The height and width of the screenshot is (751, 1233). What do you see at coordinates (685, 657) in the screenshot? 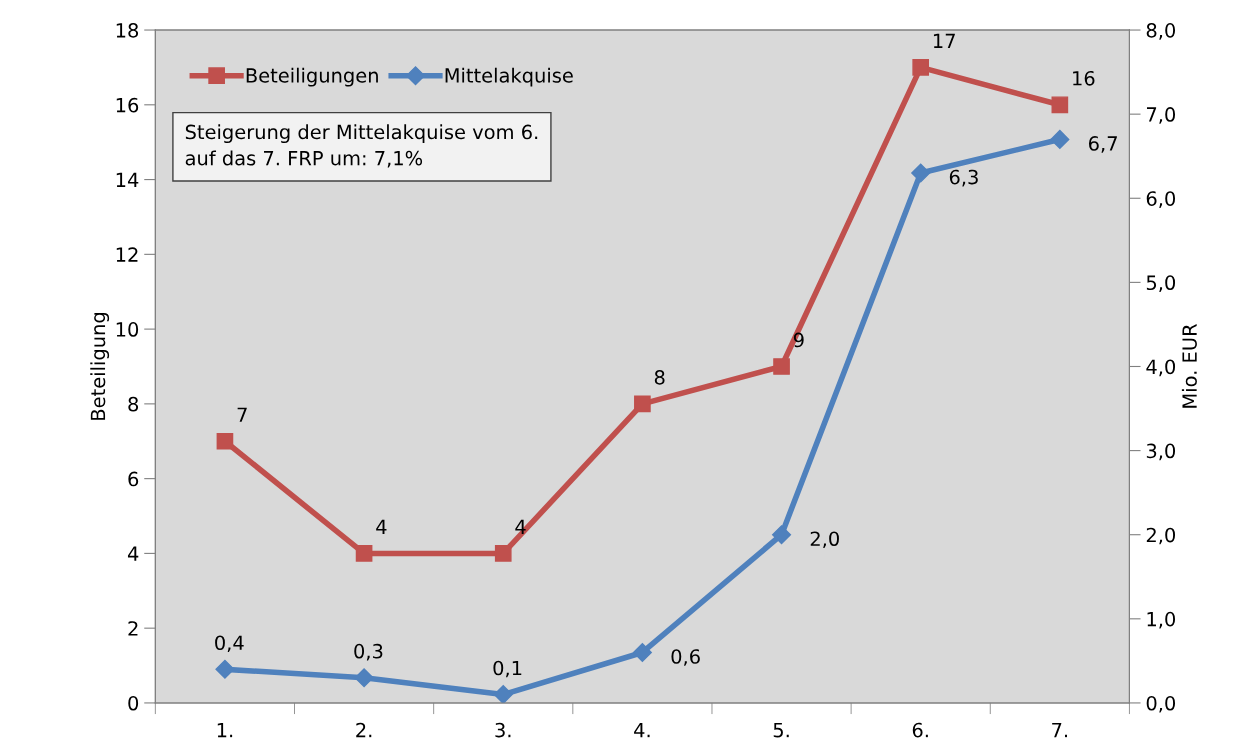
I see `data-label: 0,6` at bounding box center [685, 657].